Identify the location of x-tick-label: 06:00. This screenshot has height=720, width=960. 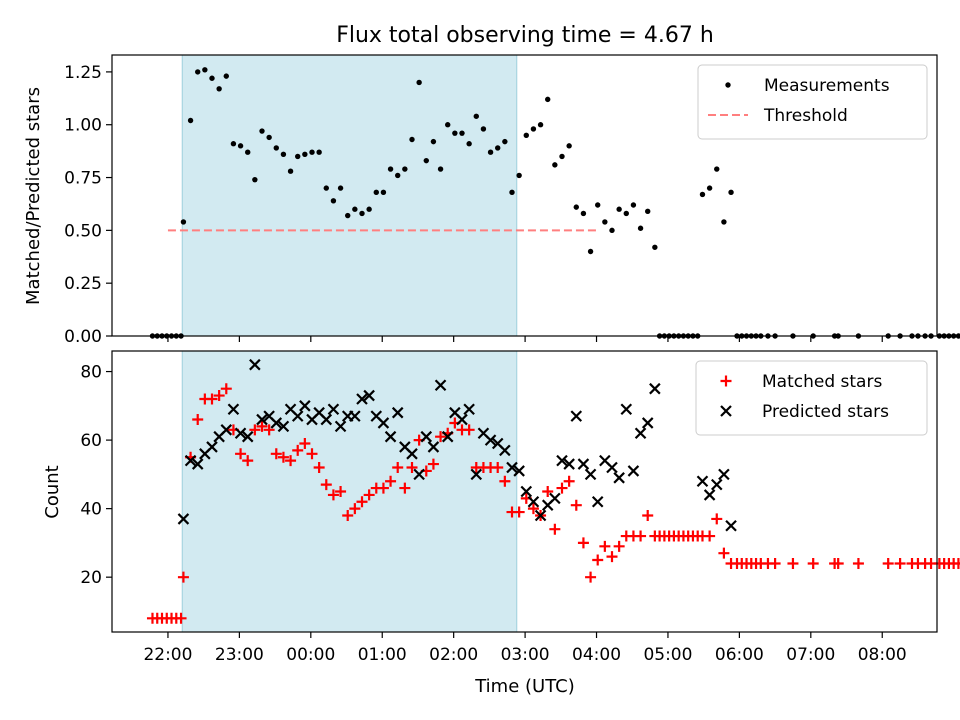
(739, 655).